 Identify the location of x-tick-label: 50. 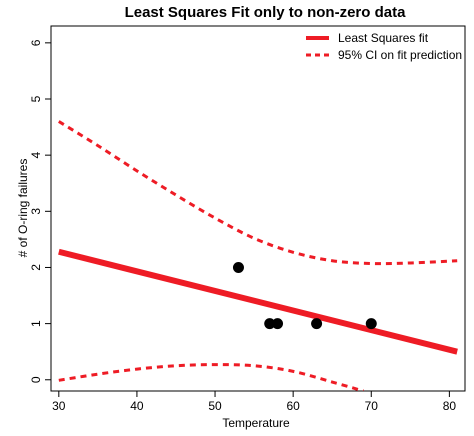
(215, 406).